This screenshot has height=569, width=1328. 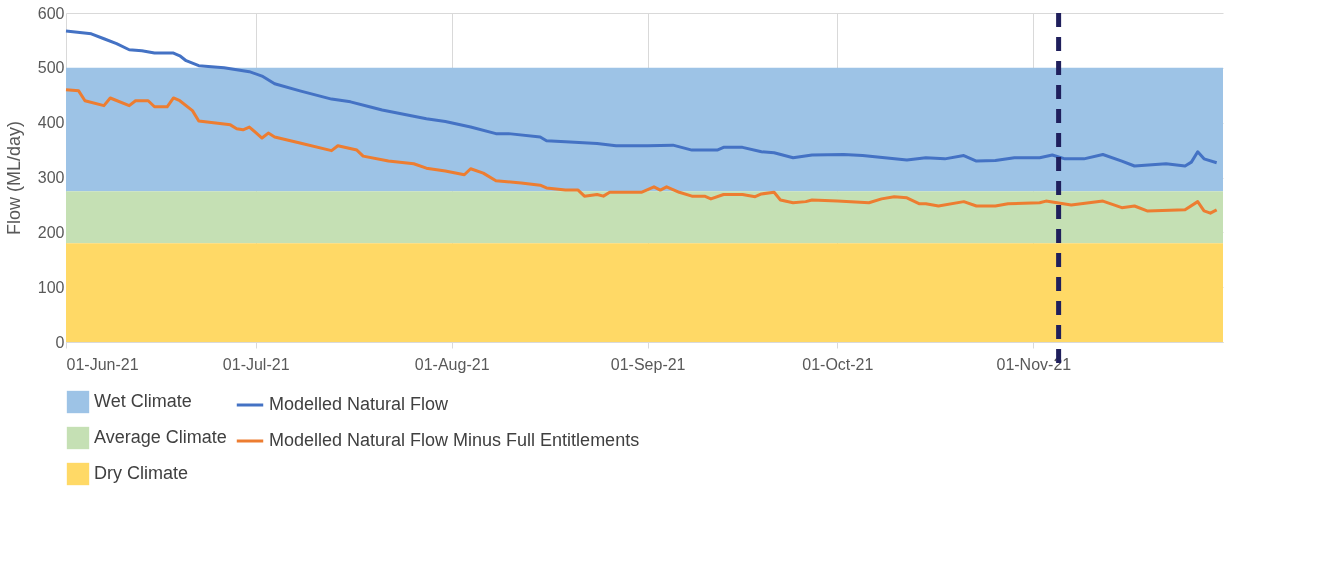 I want to click on legend-label: Average Climate, so click(x=160, y=437).